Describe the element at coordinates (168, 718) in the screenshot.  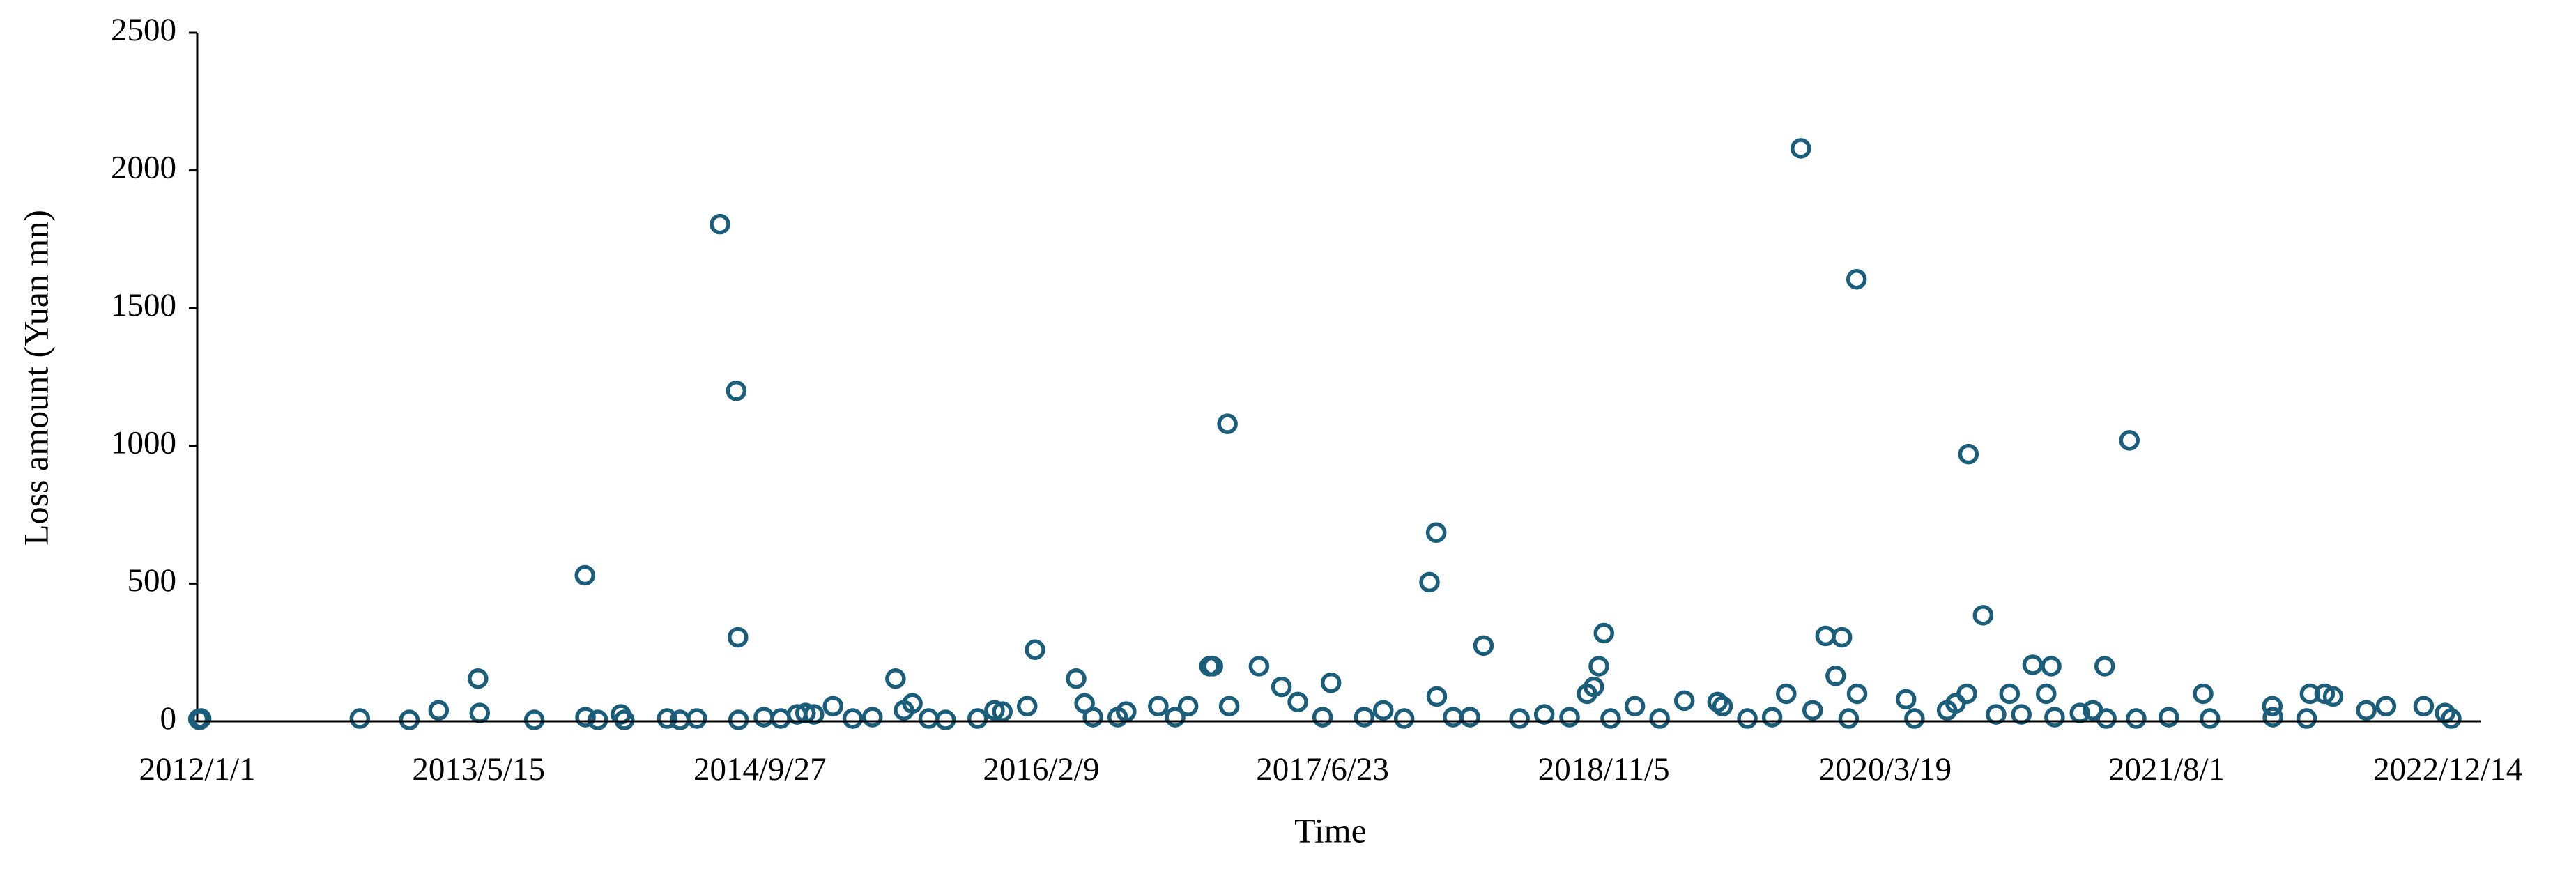
I see `y-tick-label: 0` at that location.